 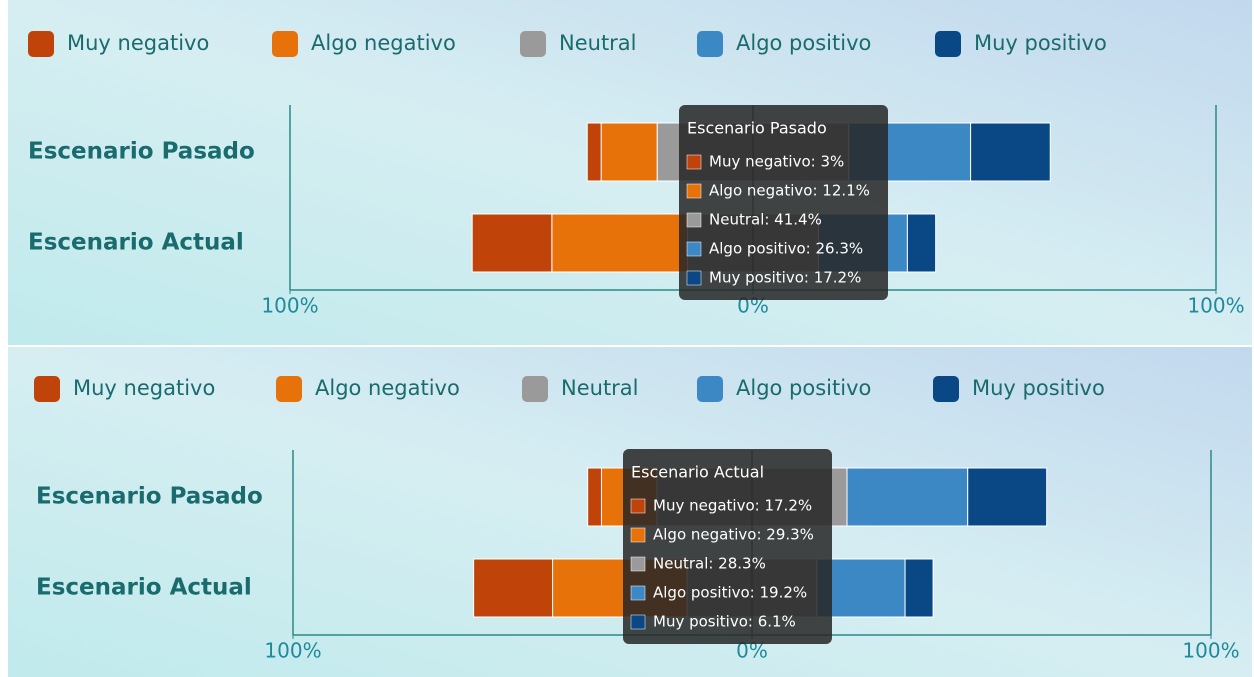 I want to click on tooltip-item: Algo positivo: 26.3%, so click(x=786, y=249).